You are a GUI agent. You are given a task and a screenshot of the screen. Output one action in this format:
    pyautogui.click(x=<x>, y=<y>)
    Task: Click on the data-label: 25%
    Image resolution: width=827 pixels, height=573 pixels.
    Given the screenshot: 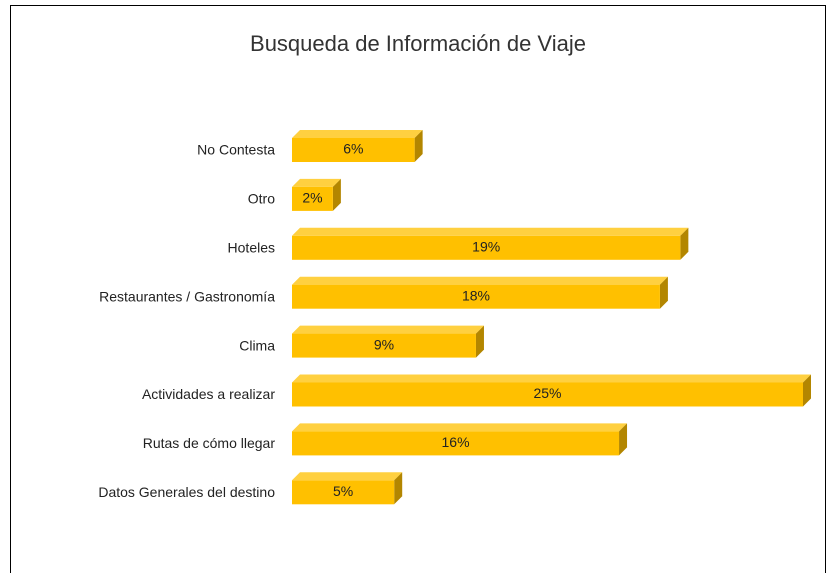 What is the action you would take?
    pyautogui.click(x=547, y=393)
    